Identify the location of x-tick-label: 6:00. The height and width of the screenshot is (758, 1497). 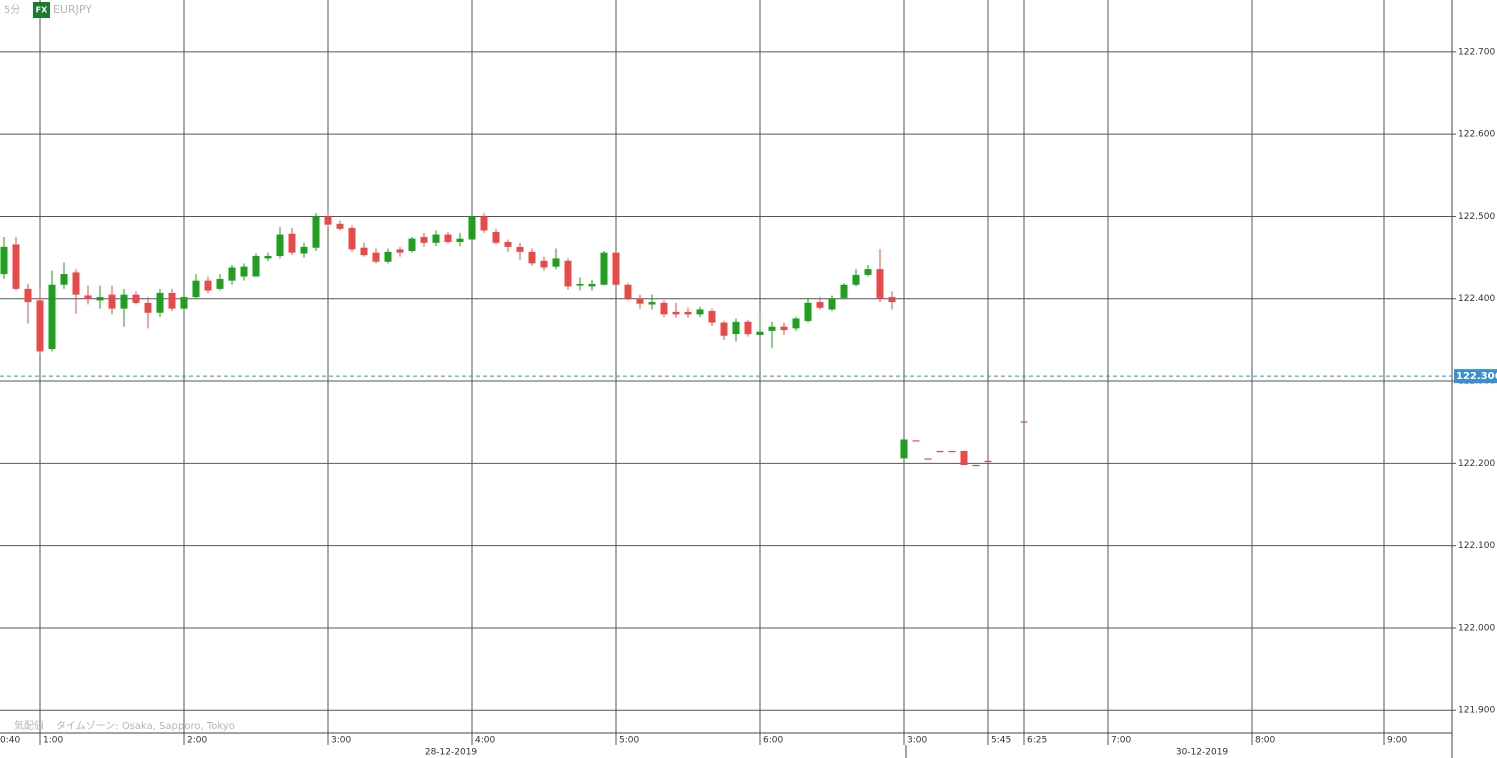
(773, 741).